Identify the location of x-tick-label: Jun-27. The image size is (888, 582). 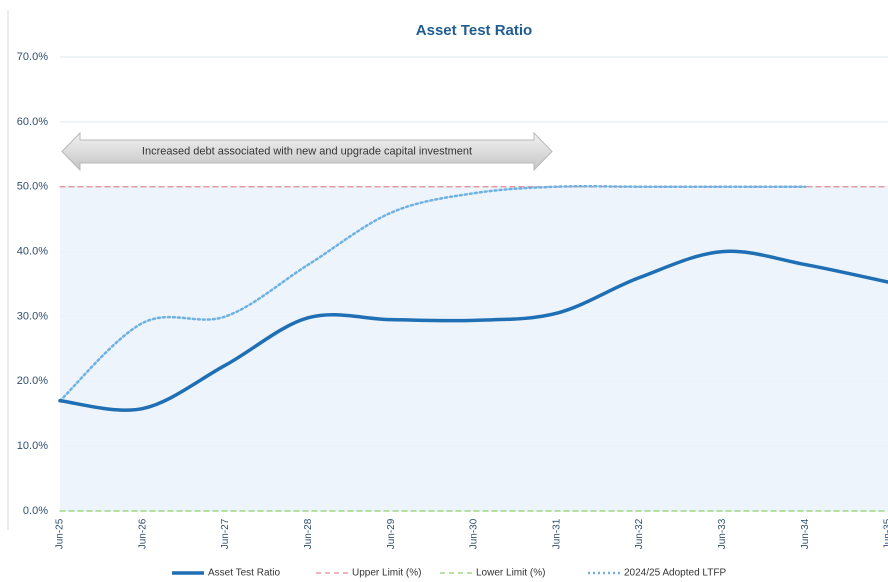
(225, 533).